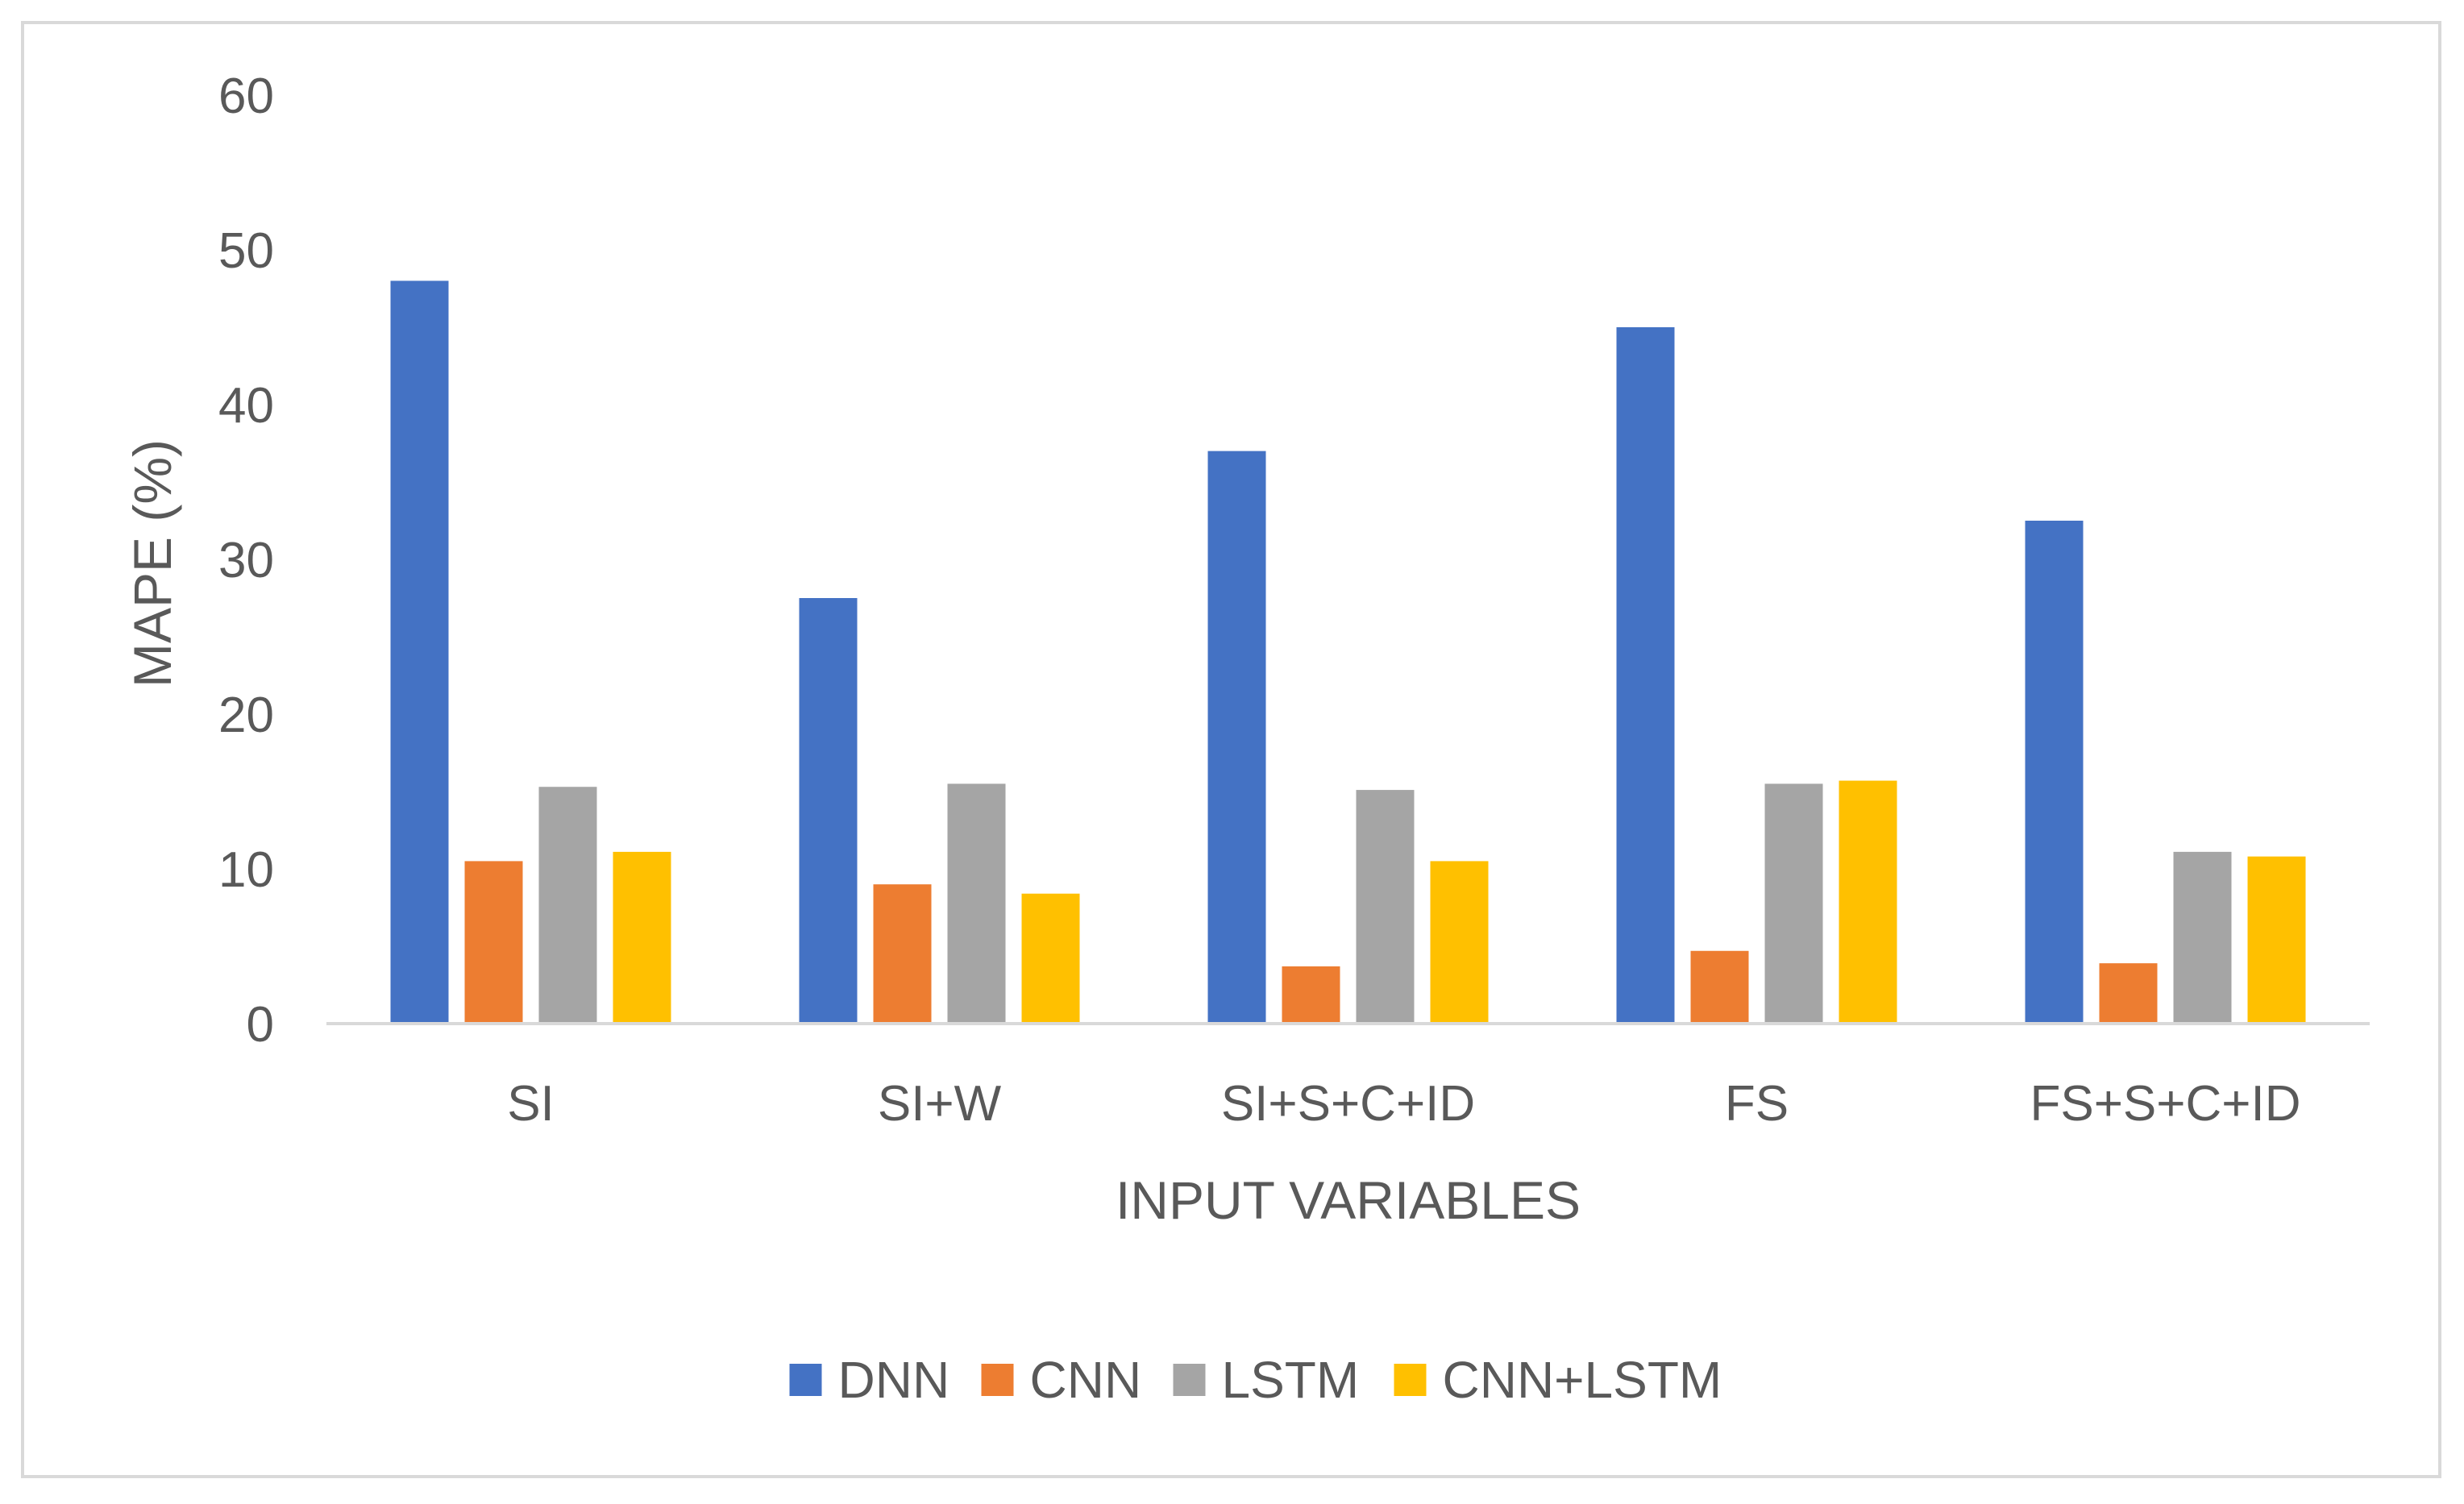 This screenshot has height=1504, width=2464. I want to click on y-tick-label: 40, so click(246, 406).